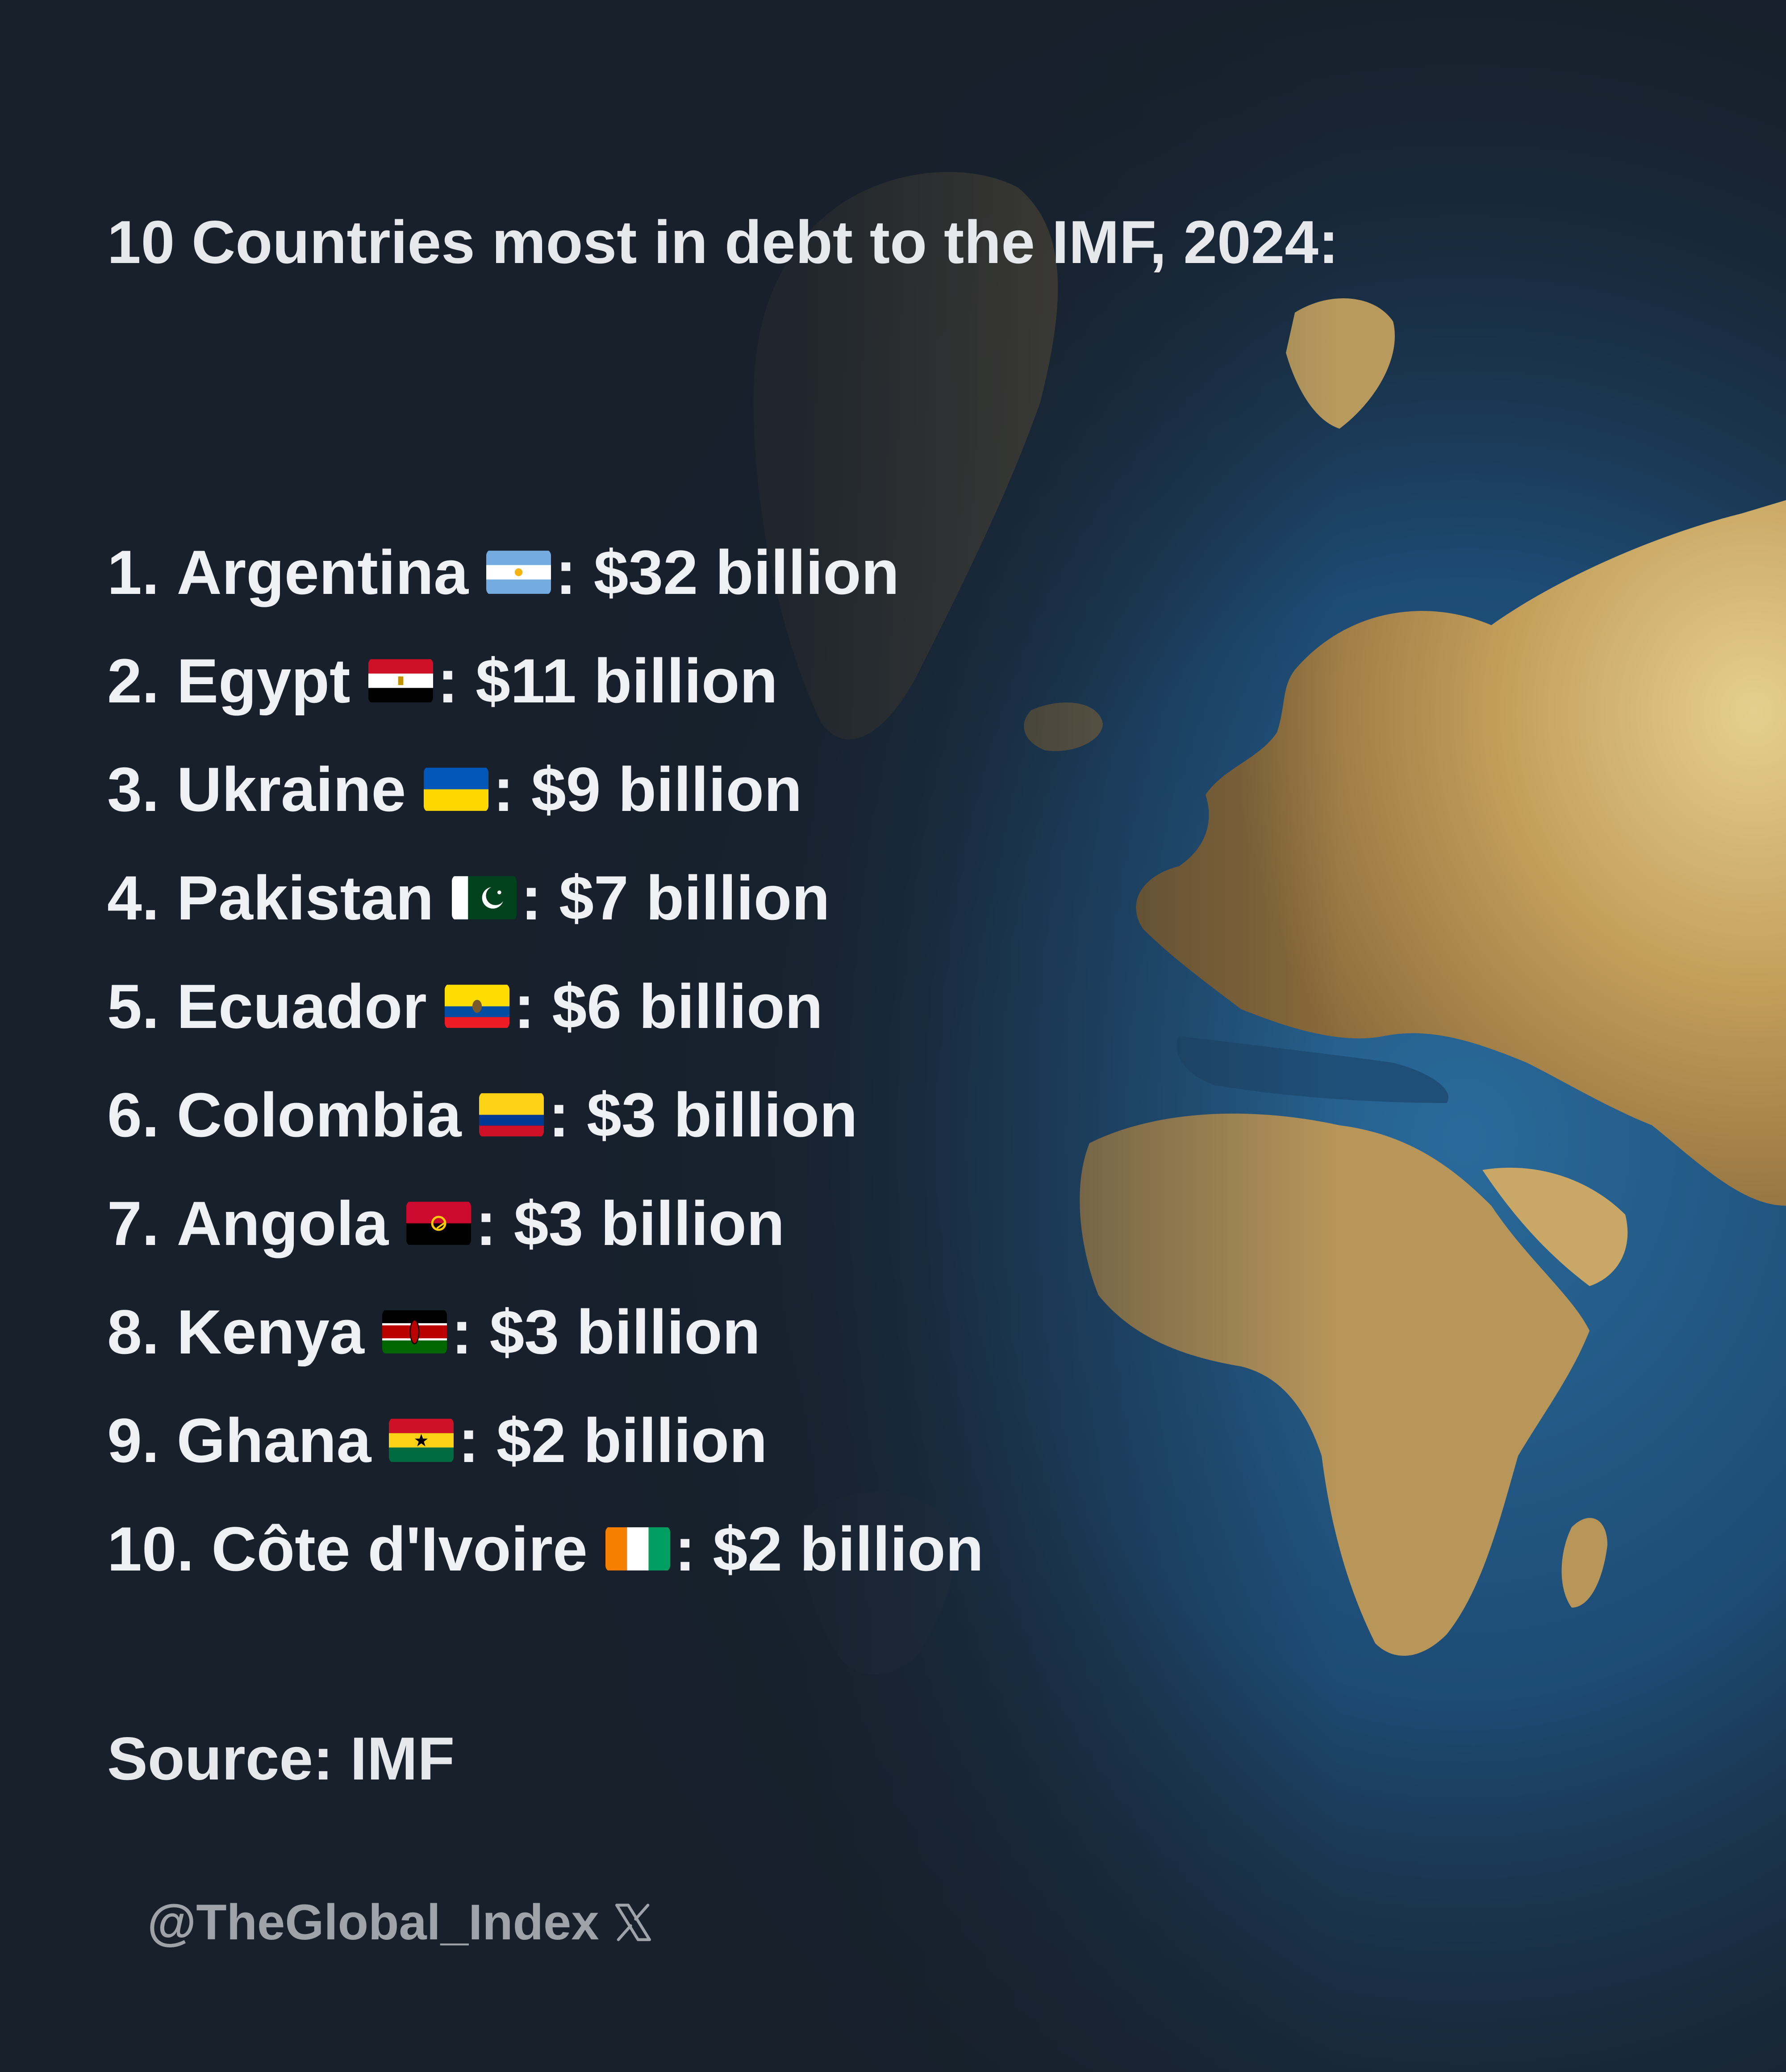 The width and height of the screenshot is (1786, 2072). What do you see at coordinates (511, 1115) in the screenshot?
I see `colombia-flag-icon` at bounding box center [511, 1115].